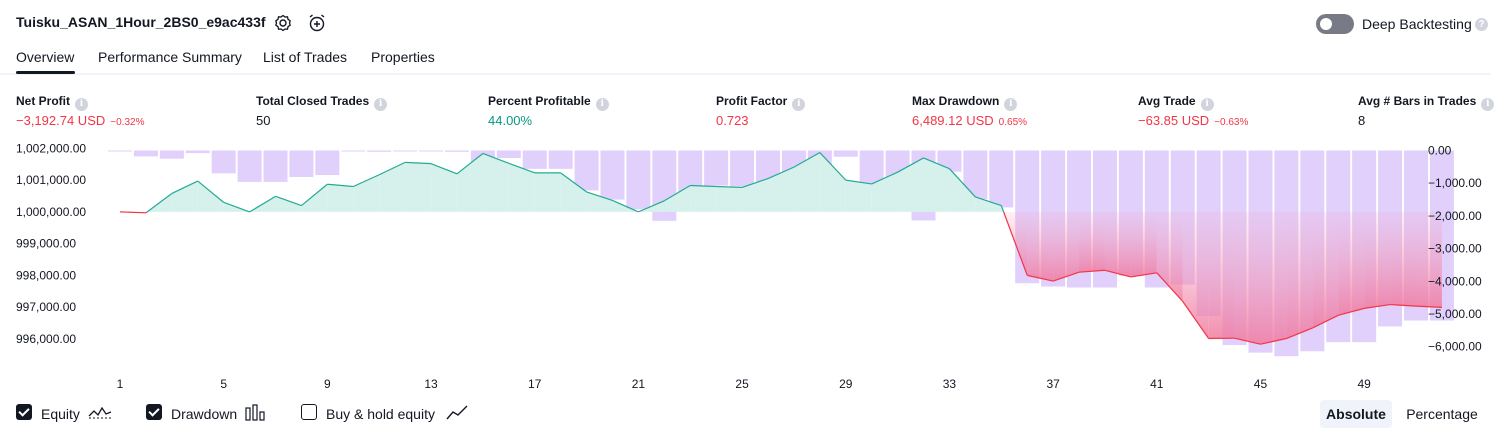  Describe the element at coordinates (141, 22) in the screenshot. I see `strategy-title: Tuisku_ASAN_1Hour_2BS0_e9ac433f` at that location.